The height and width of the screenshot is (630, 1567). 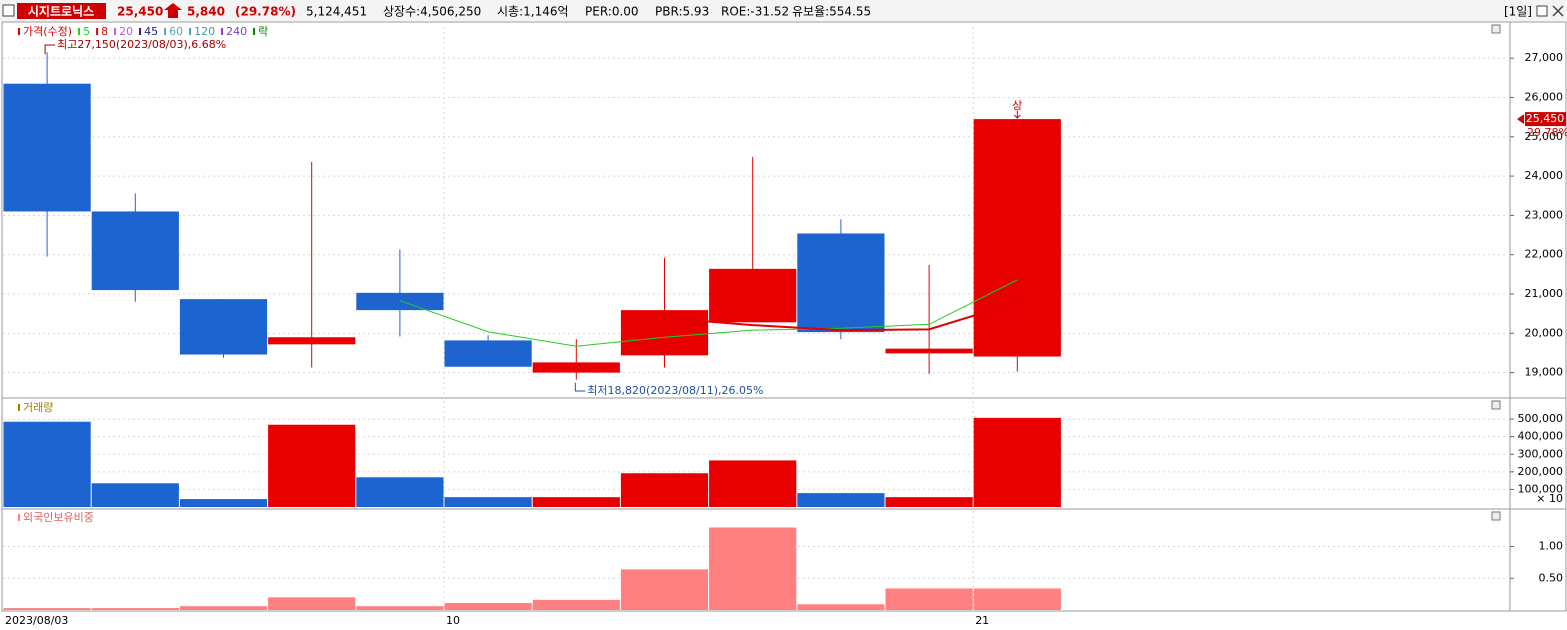 I want to click on legend-label: 8, so click(x=104, y=31).